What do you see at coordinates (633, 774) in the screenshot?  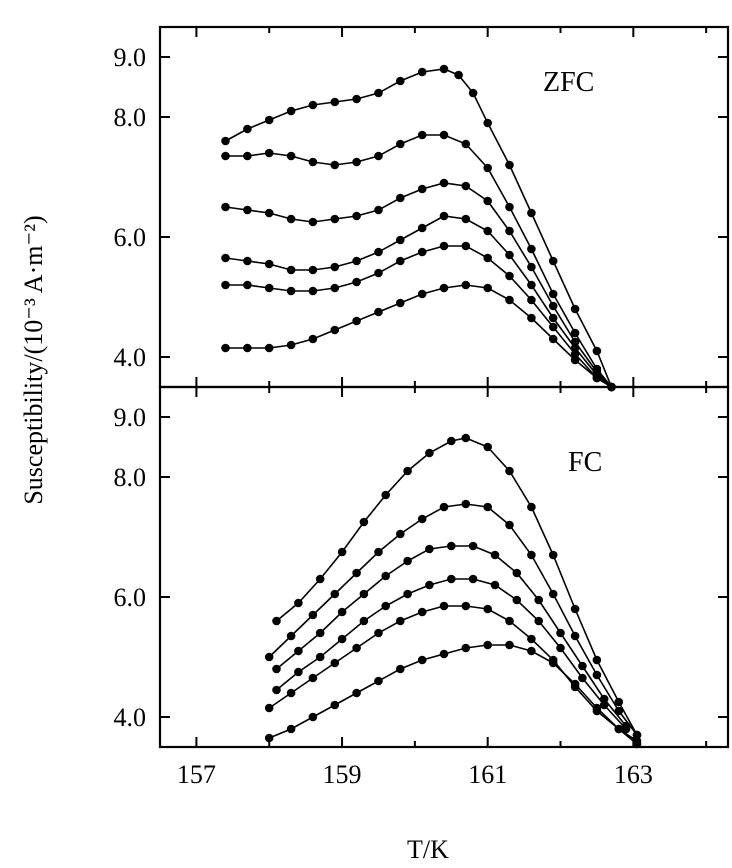 I see `xtick-label: 163` at bounding box center [633, 774].